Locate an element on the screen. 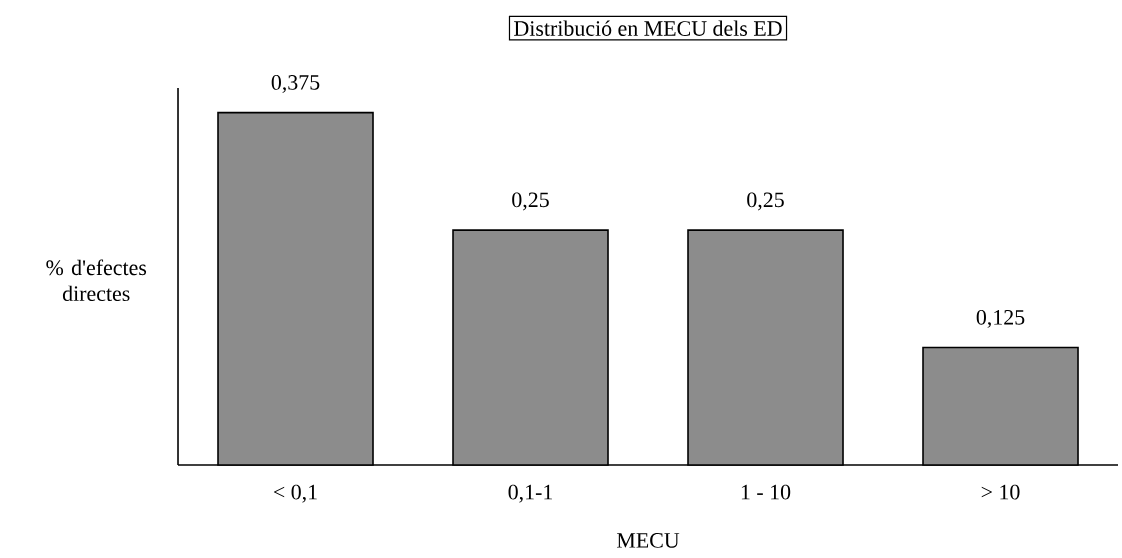 The image size is (1122, 558). chart-title: Distribució en MECU dels ED is located at coordinates (648, 28).